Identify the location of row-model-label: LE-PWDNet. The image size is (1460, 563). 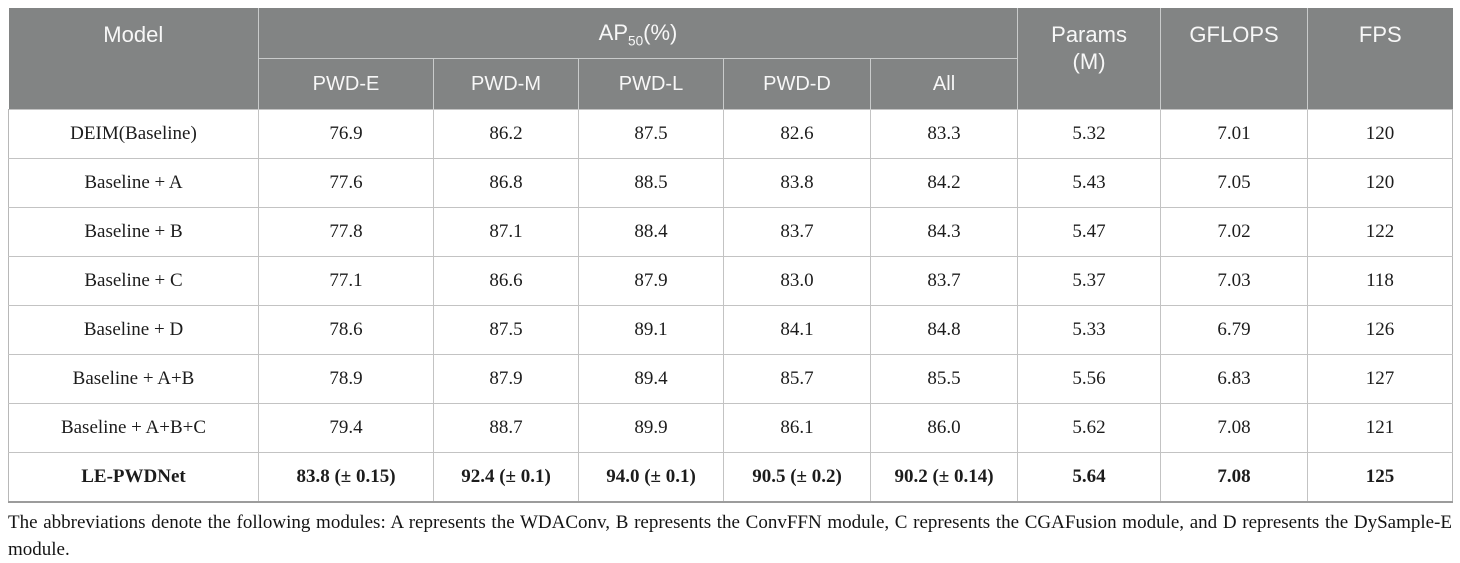
(133, 477).